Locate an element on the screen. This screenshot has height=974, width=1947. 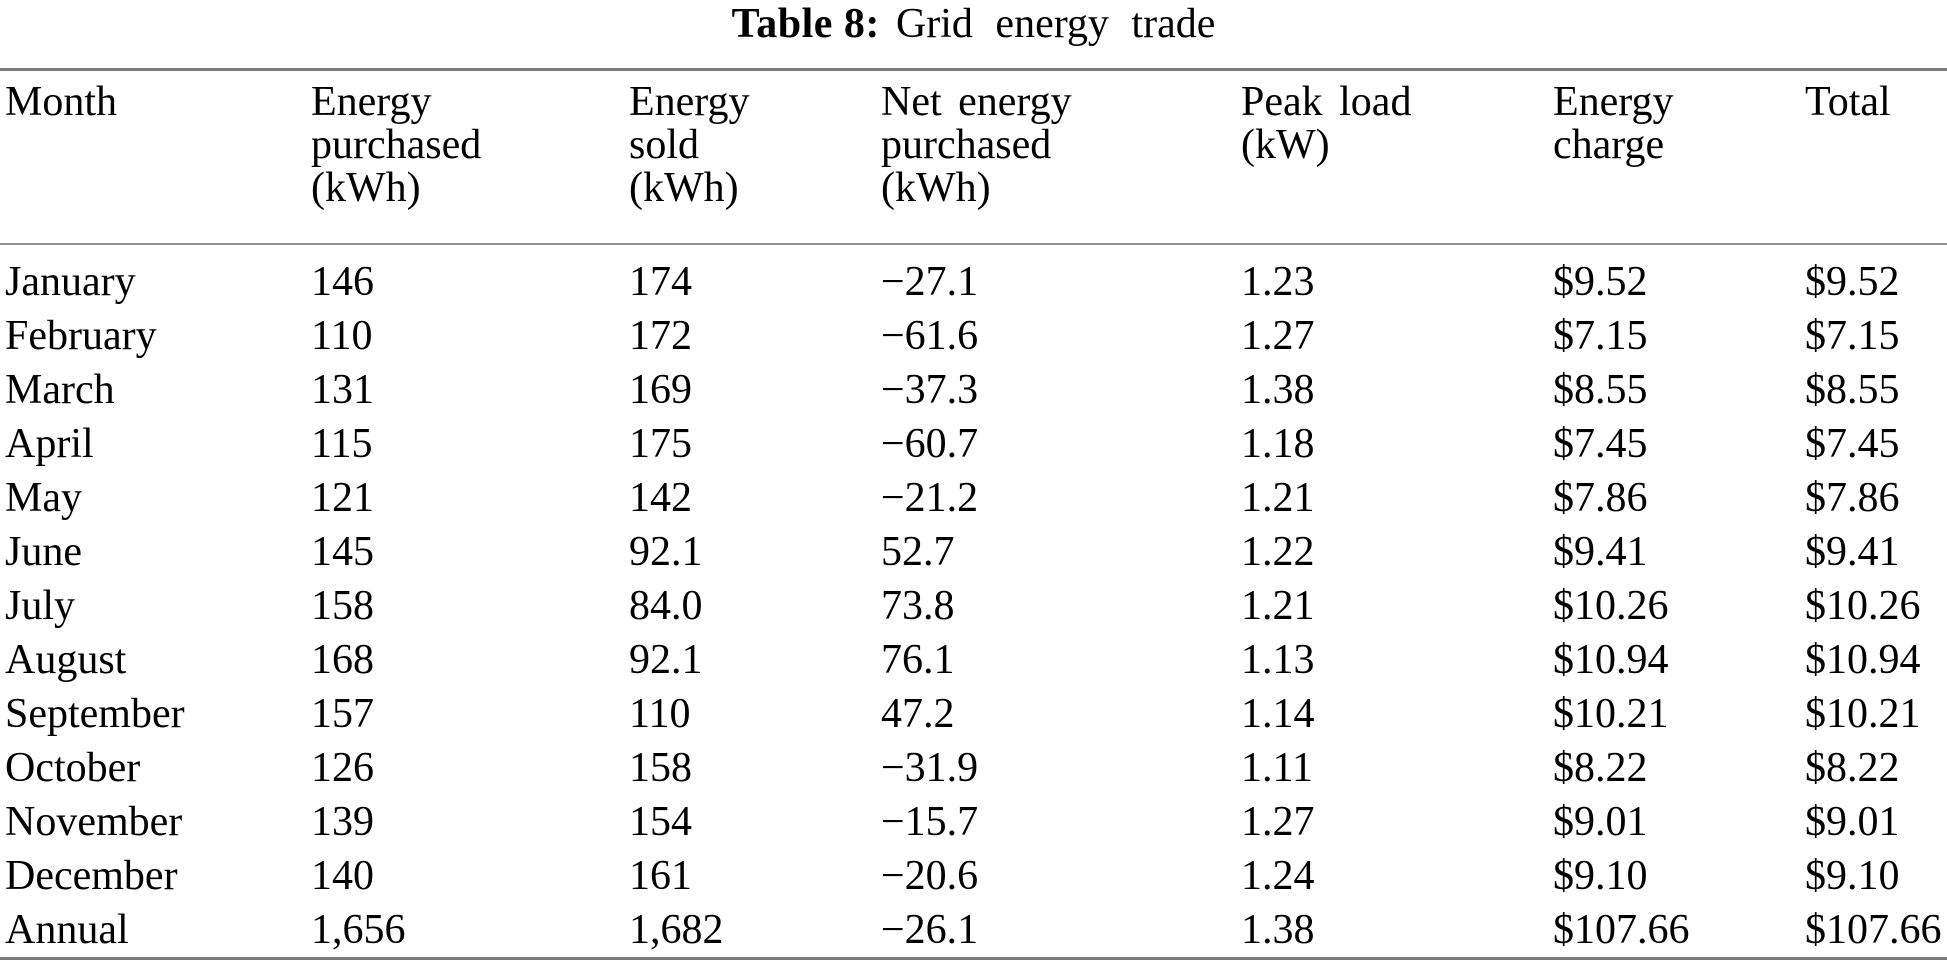
table-row-july: July 158 84.0 73.8 1.21 $10.26 $10.26 is located at coordinates (973, 606).